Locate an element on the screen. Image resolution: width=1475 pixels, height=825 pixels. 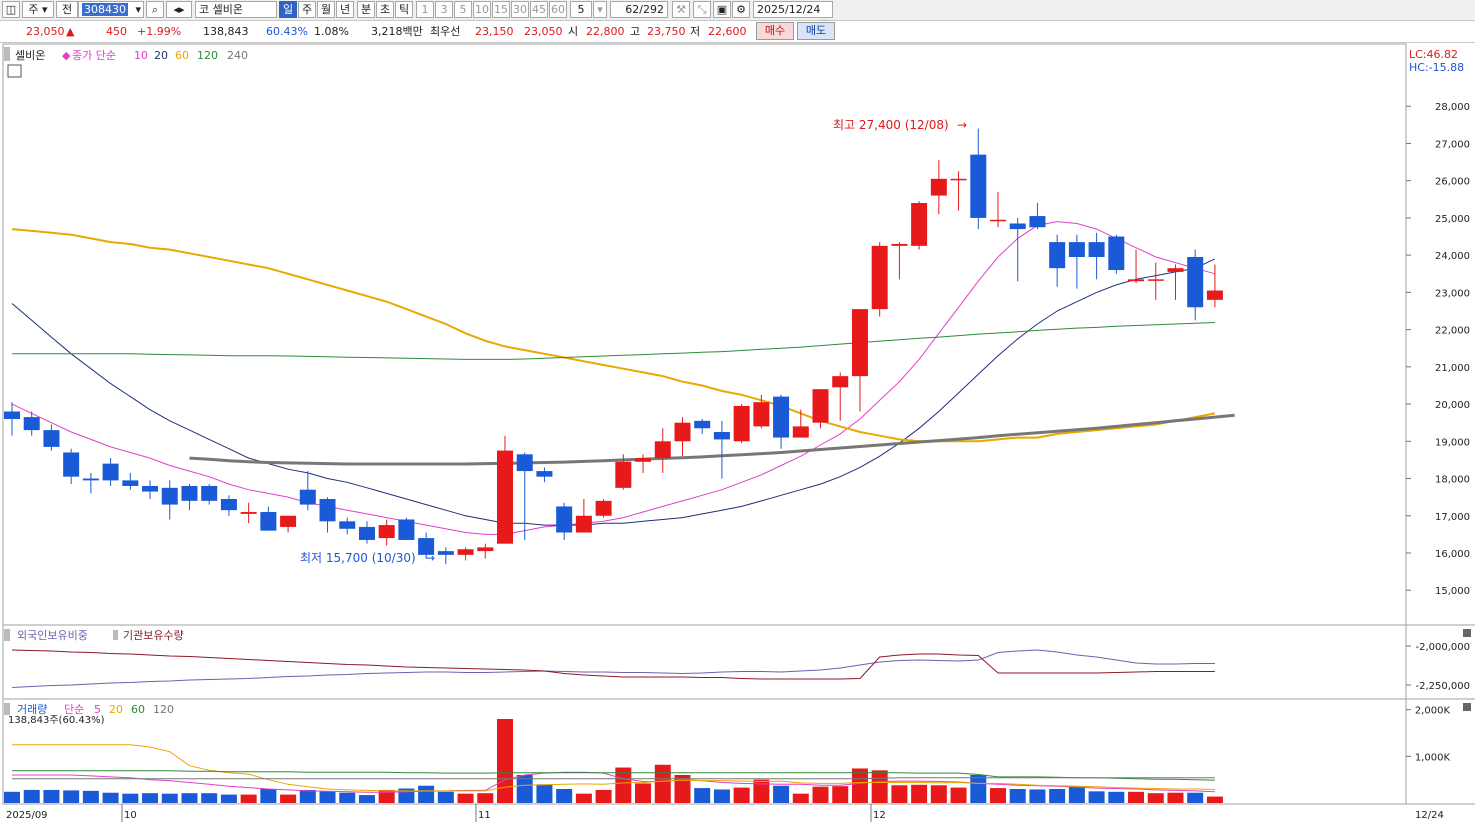
interval-60: 60 is located at coordinates (558, 9).